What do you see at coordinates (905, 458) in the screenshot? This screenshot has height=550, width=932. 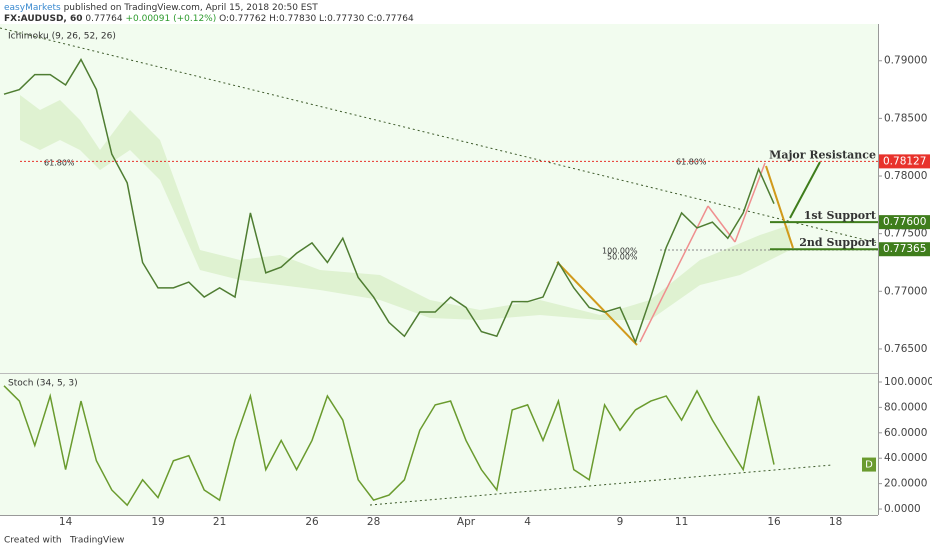 I see `y-tick-label: 40.0000` at bounding box center [905, 458].